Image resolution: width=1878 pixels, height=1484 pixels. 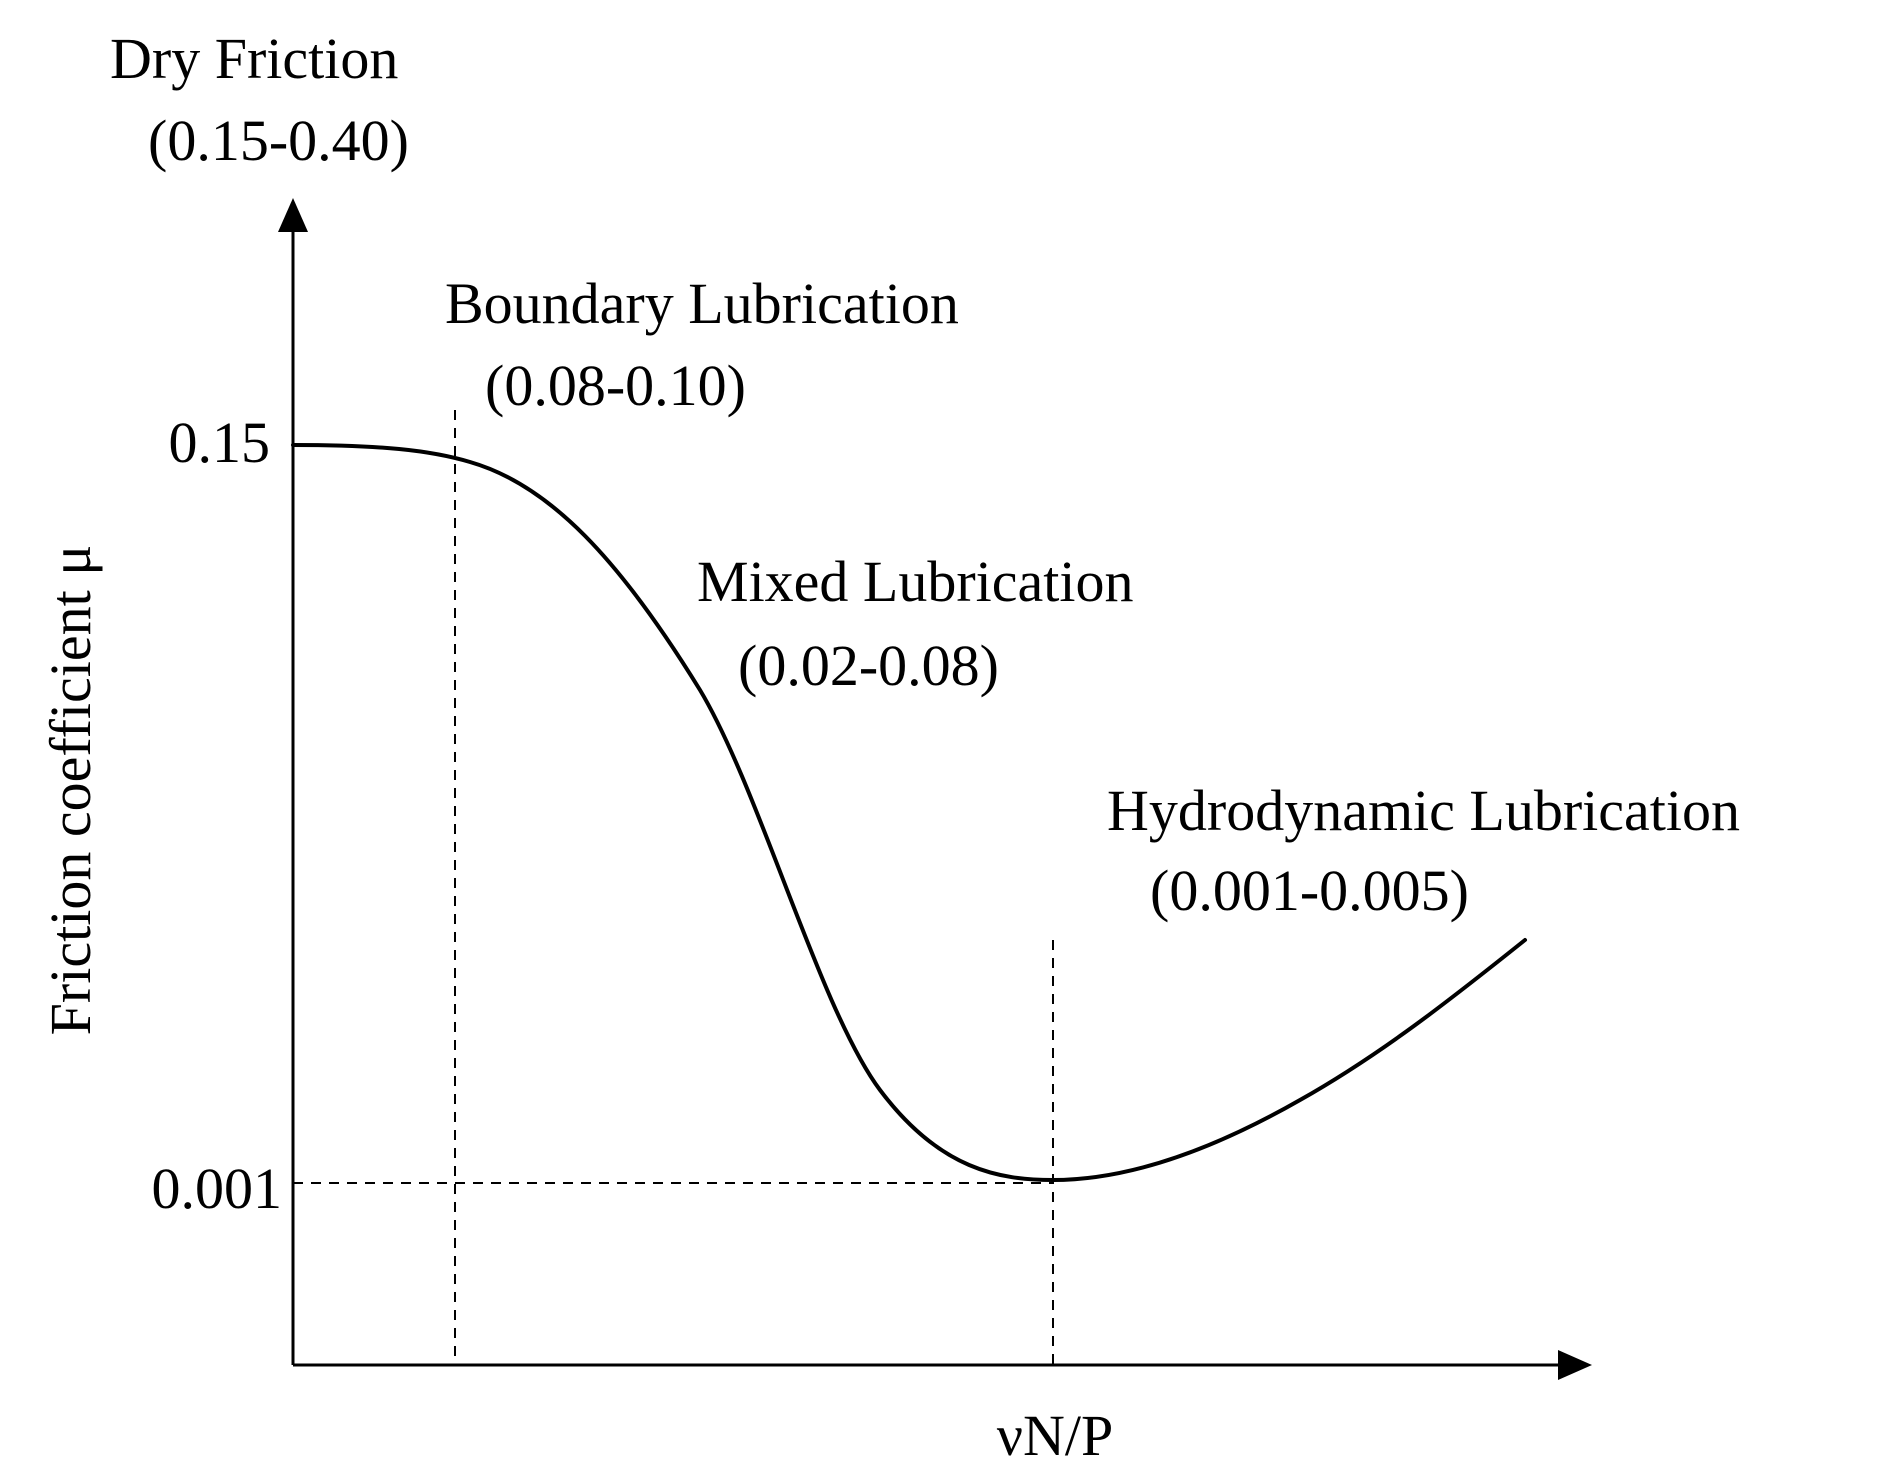 What do you see at coordinates (254, 58) in the screenshot?
I see `dry-friction-label: Dry Friction` at bounding box center [254, 58].